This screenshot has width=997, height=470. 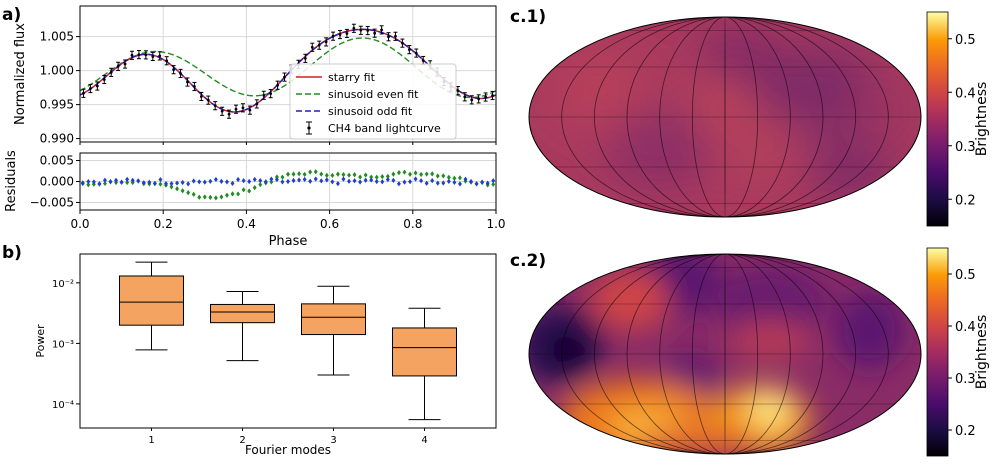 I want to click on lightcurve-ytick-label-2: 1.000, so click(x=57, y=71).